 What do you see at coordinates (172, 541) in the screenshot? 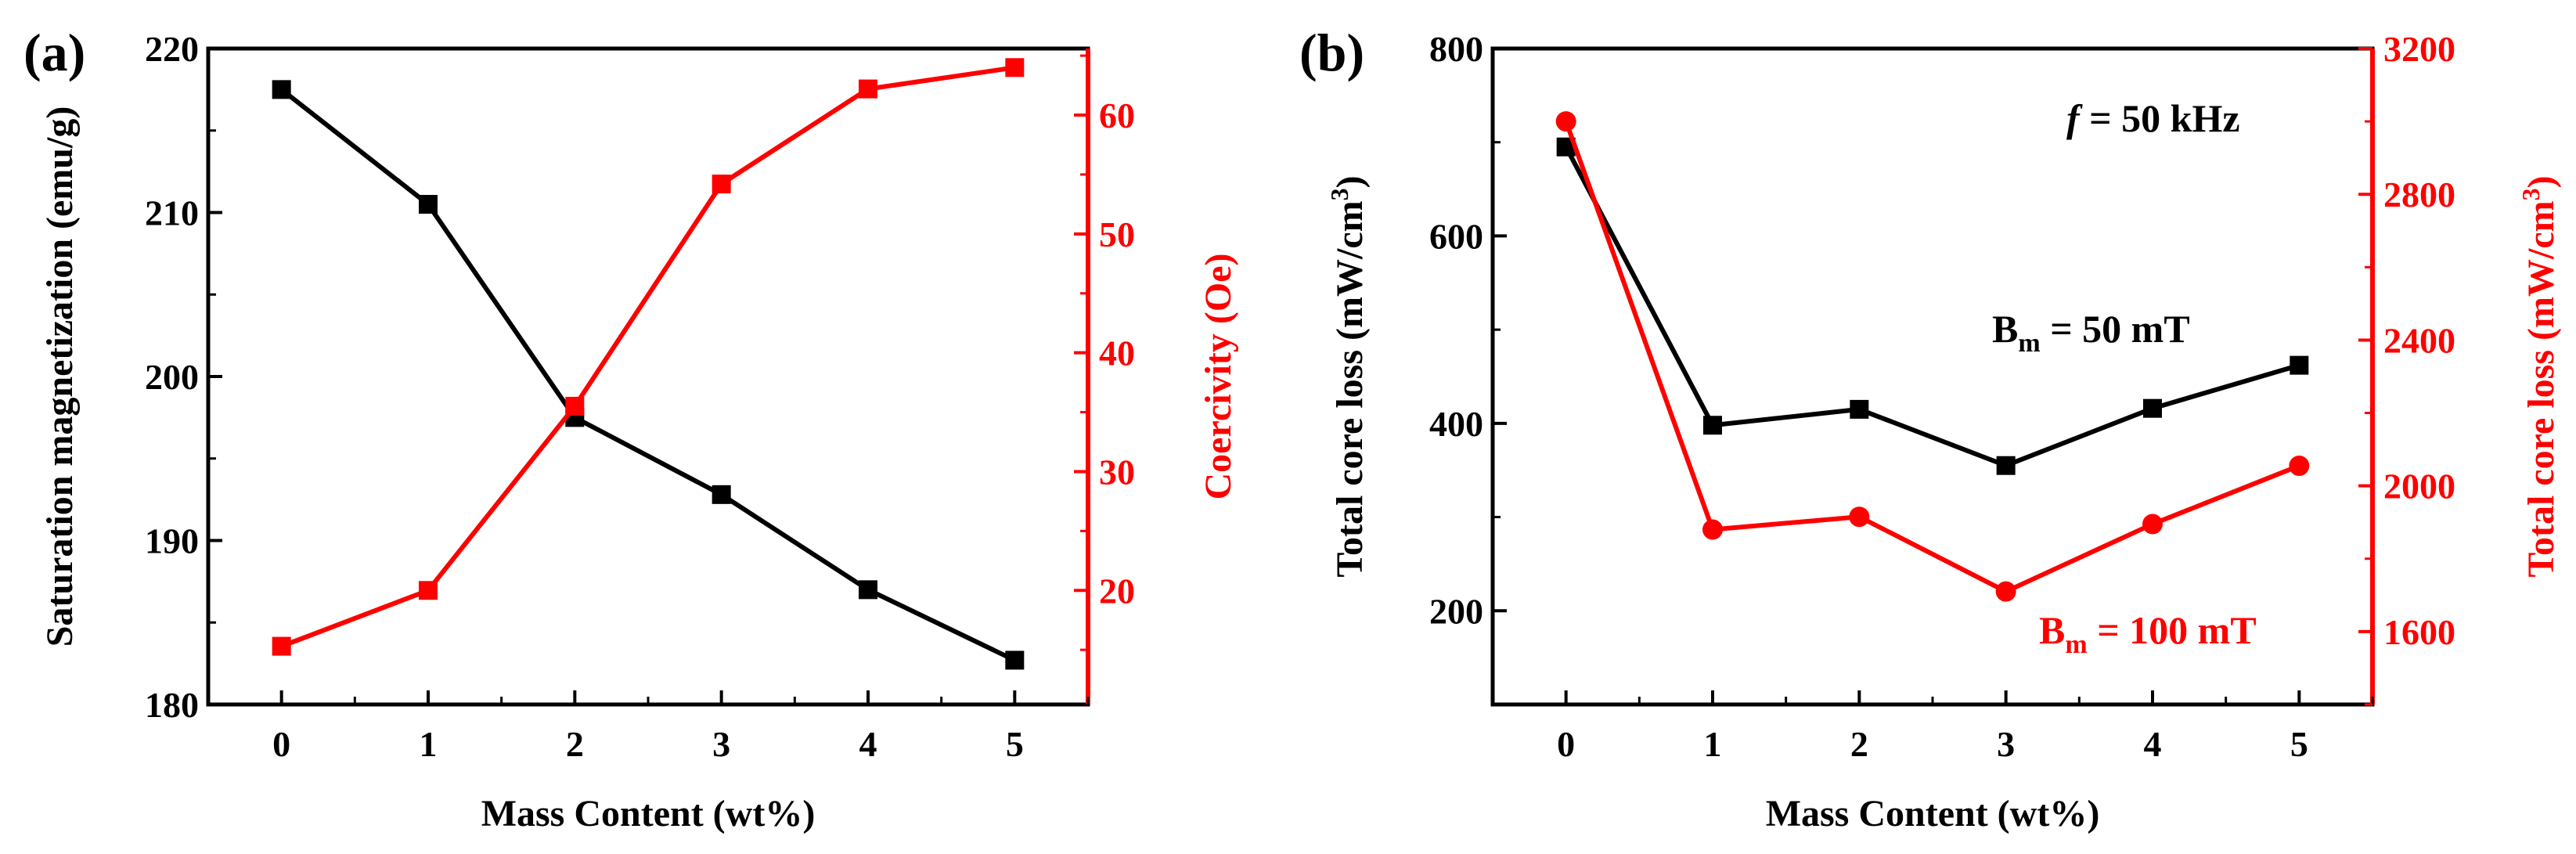
I see `left-tick-label: 190` at bounding box center [172, 541].